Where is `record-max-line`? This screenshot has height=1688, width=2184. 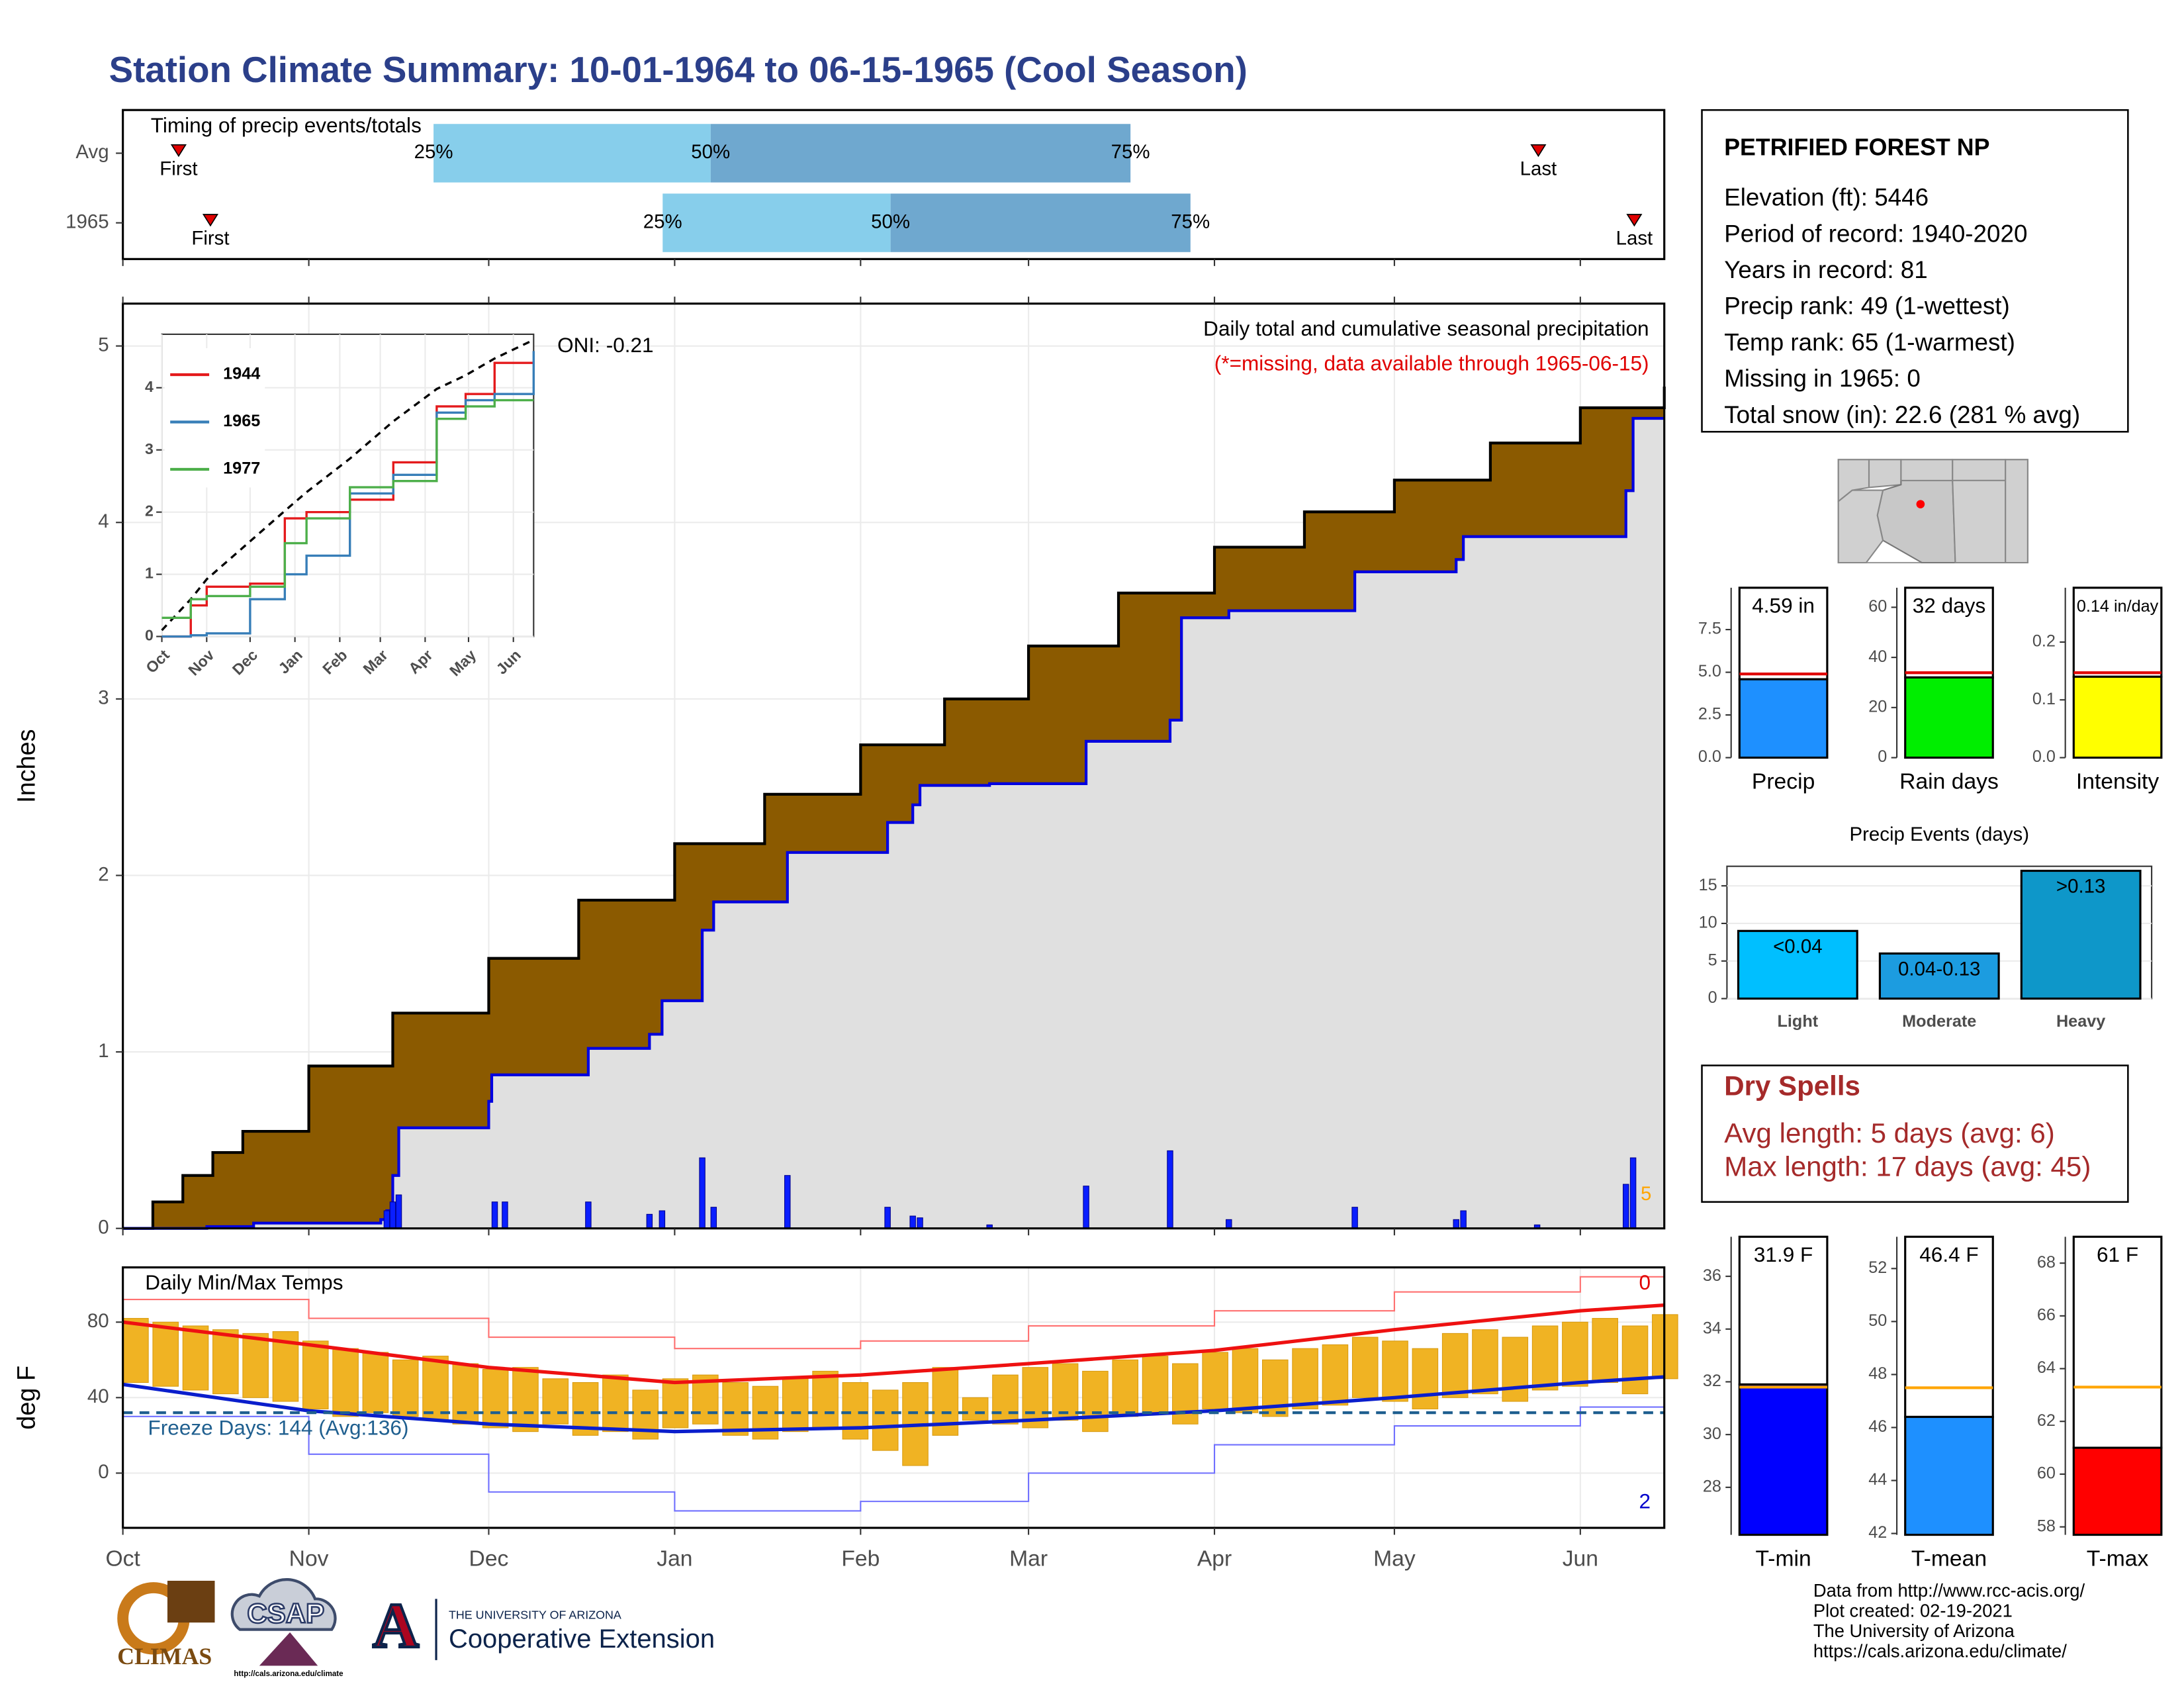 record-max-line is located at coordinates (893, 1311).